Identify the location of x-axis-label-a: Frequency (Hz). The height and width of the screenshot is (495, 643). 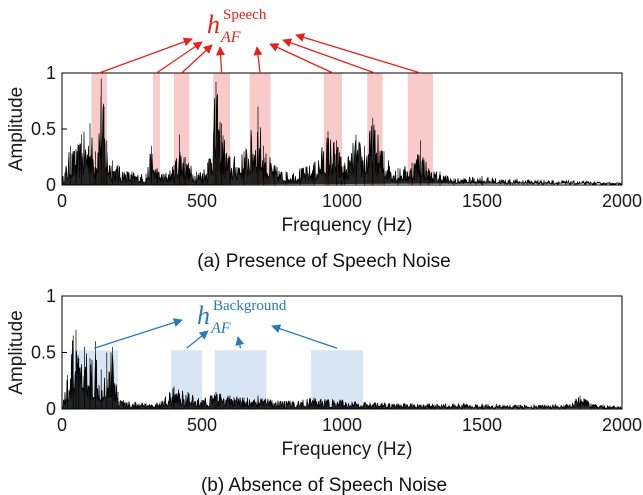
(347, 225).